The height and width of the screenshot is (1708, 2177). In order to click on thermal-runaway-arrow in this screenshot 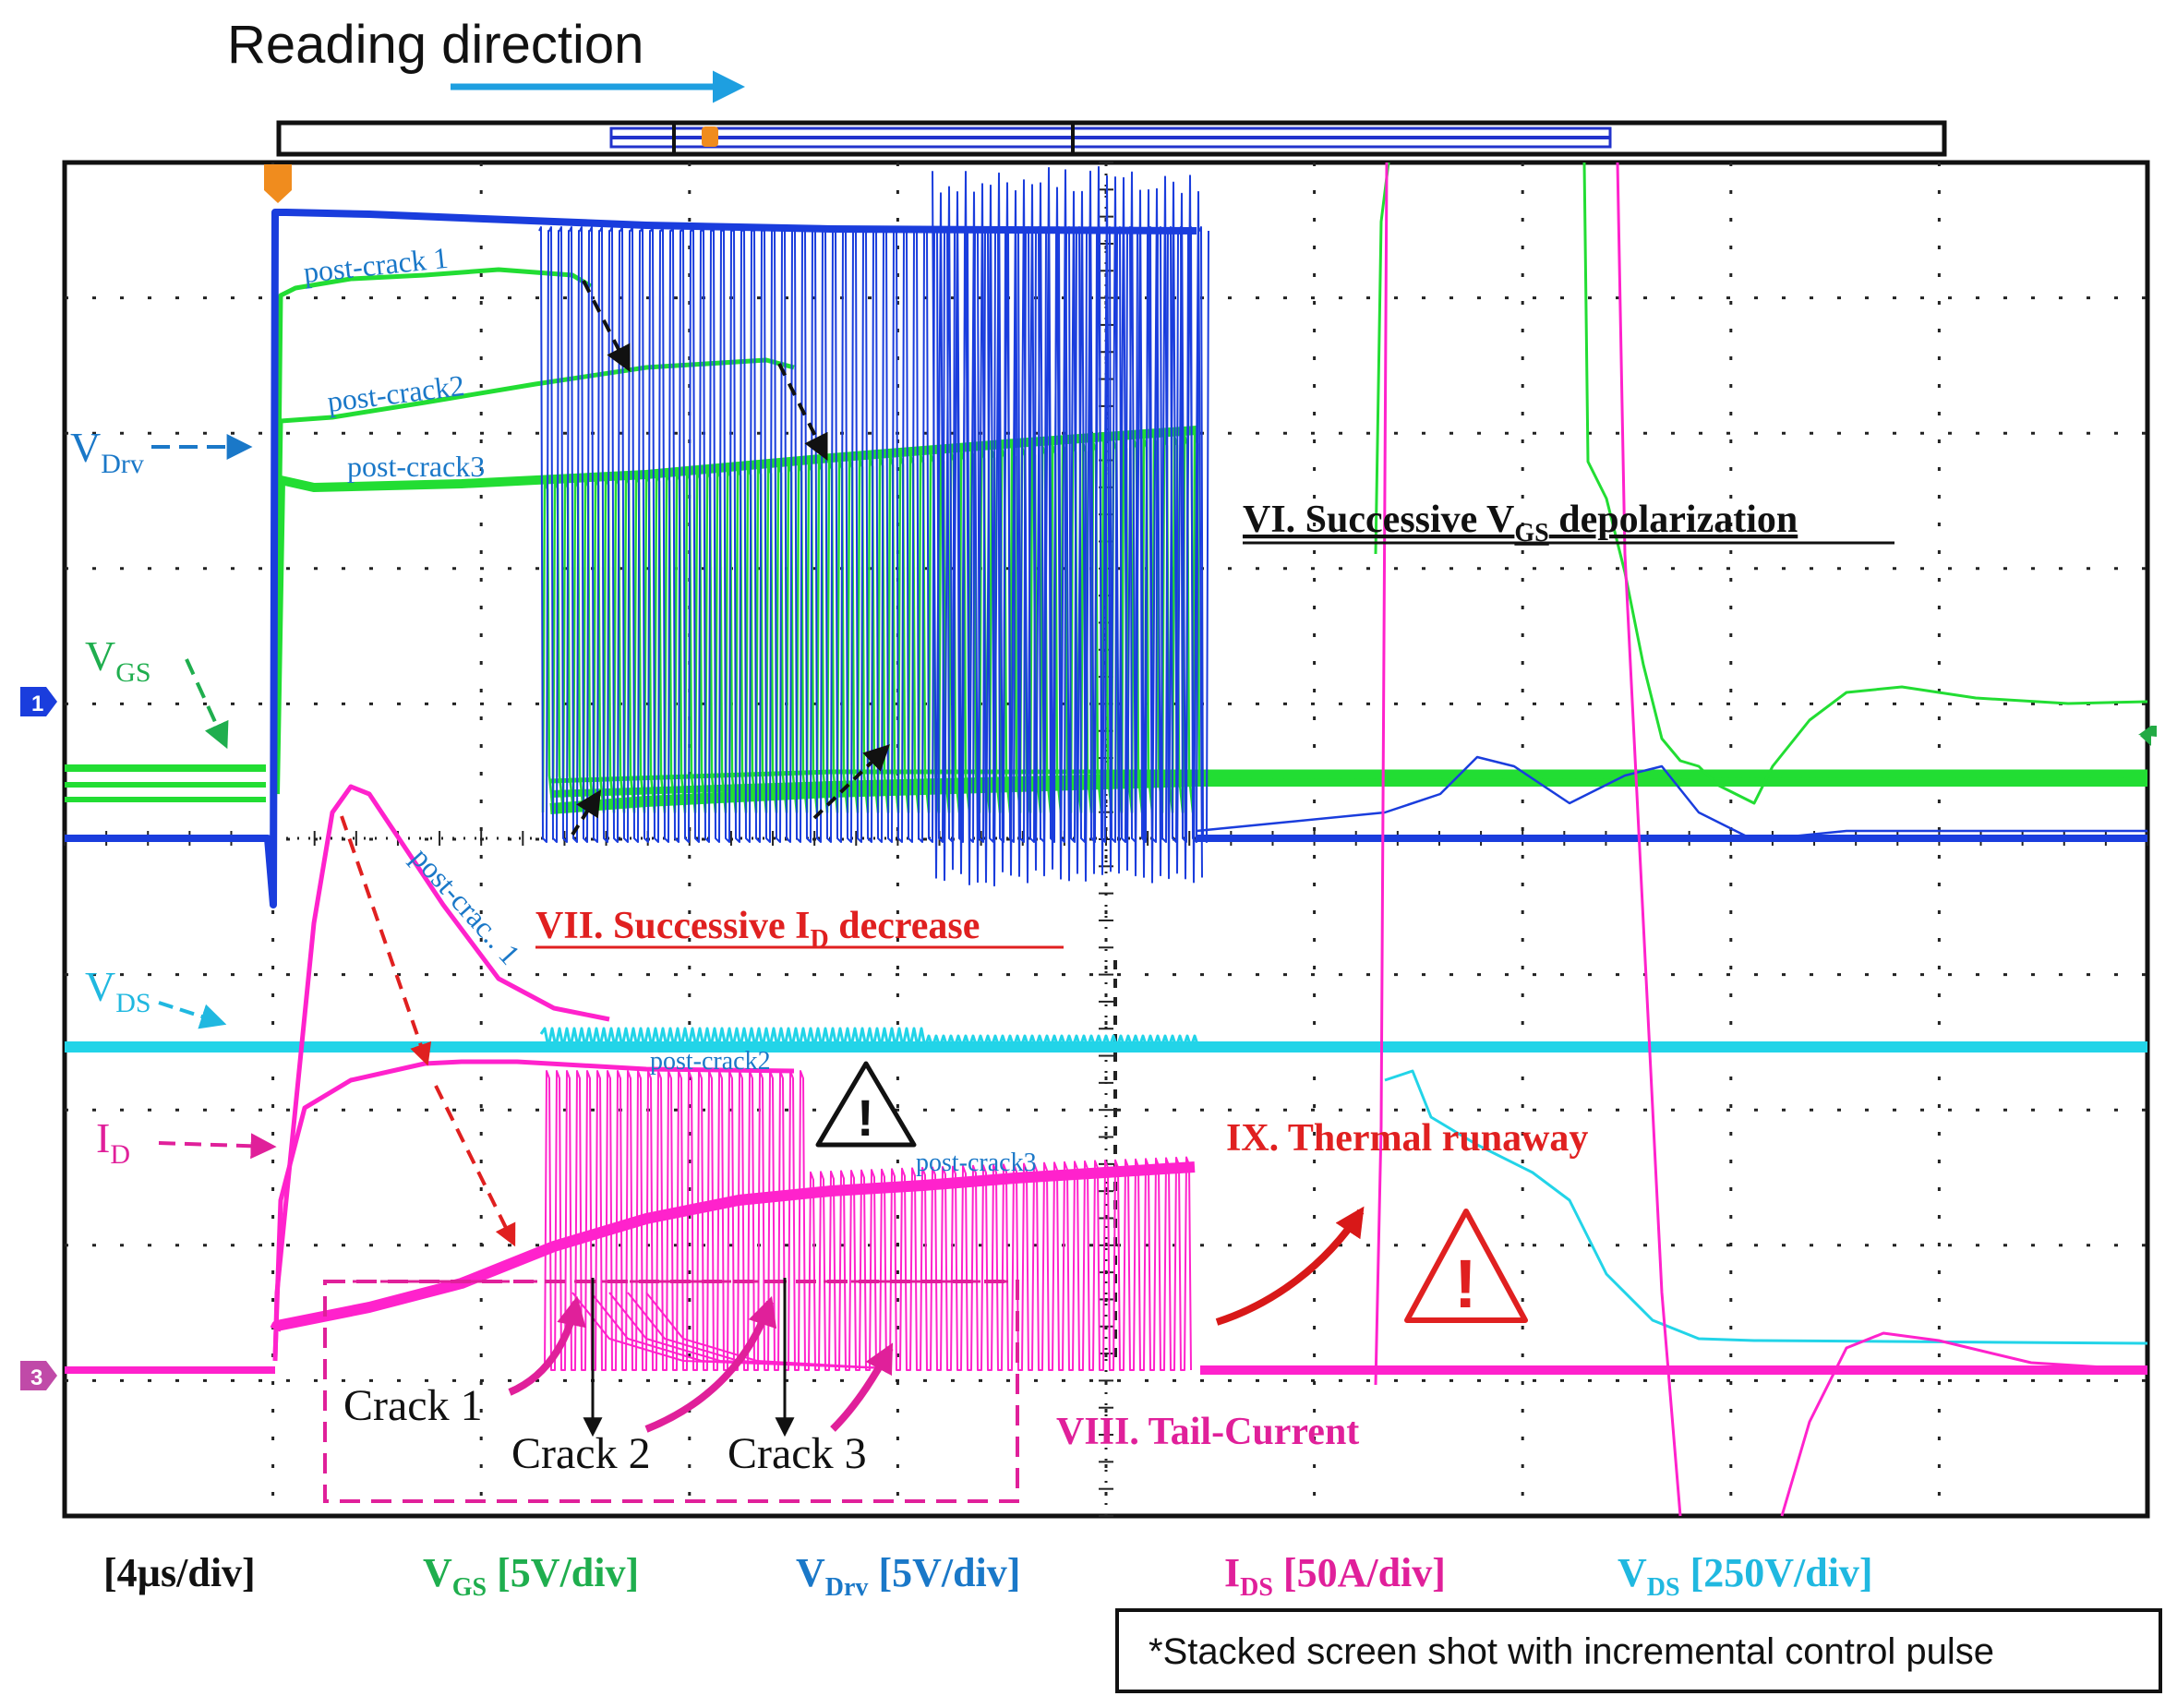, I will do `click(1289, 1266)`.